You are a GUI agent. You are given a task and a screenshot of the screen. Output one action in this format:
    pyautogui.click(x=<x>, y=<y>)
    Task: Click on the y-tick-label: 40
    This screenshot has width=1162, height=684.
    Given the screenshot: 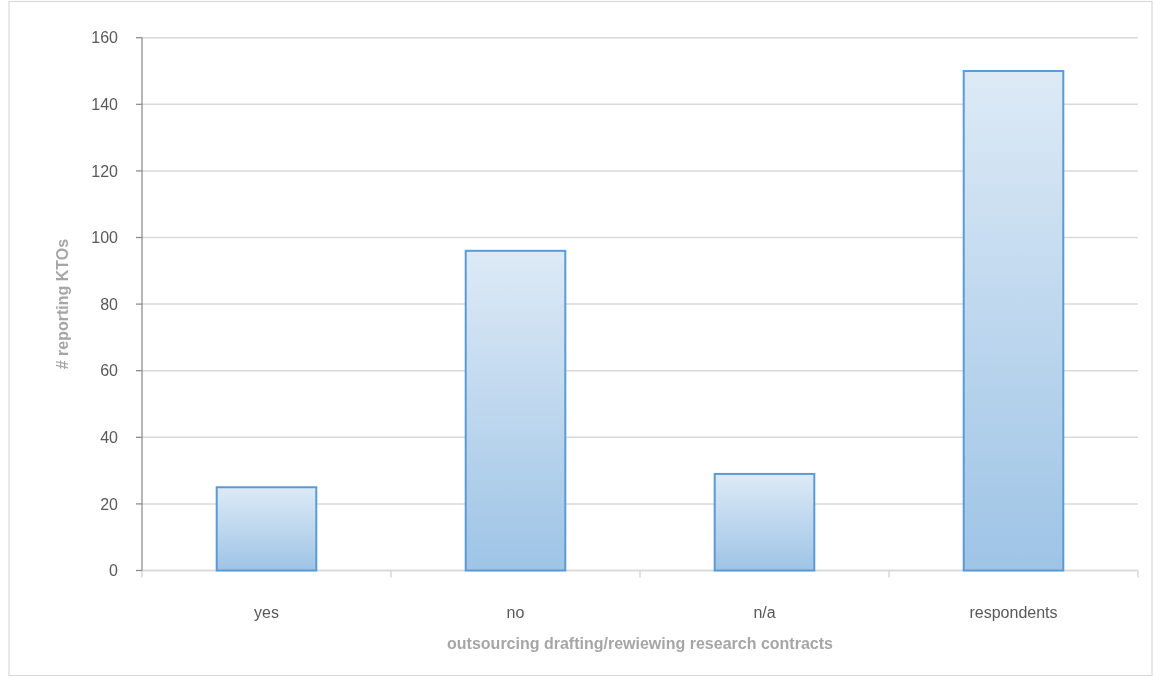 What is the action you would take?
    pyautogui.click(x=109, y=437)
    